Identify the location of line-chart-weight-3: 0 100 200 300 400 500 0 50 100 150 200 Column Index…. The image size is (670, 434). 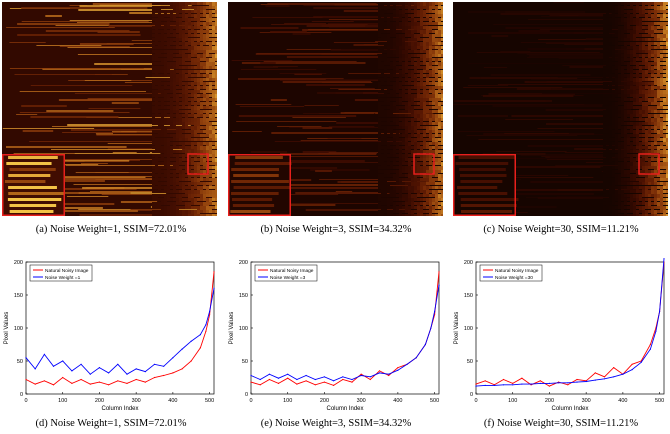
(334, 336).